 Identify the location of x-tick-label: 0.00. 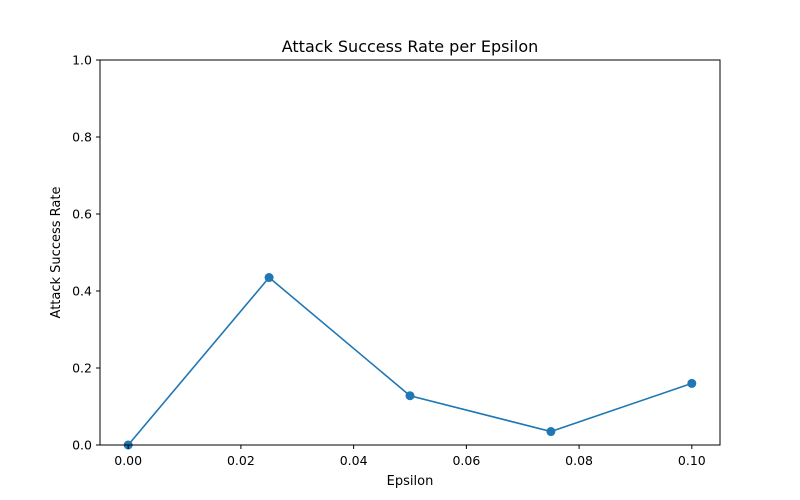
(128, 460).